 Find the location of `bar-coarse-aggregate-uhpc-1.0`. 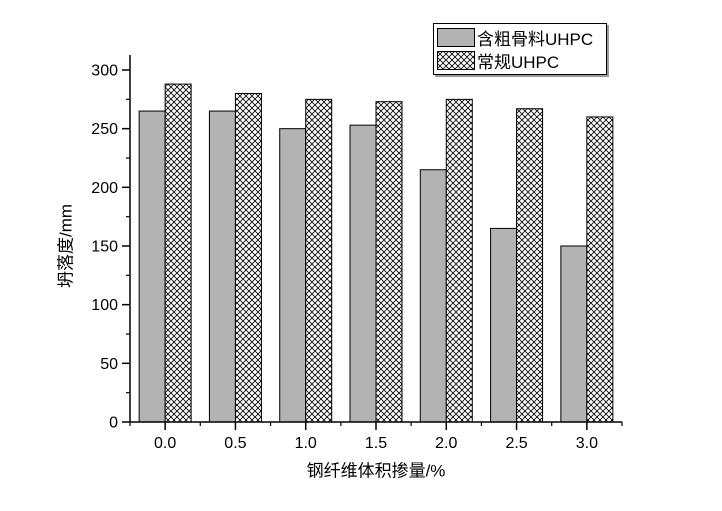

bar-coarse-aggregate-uhpc-1.0 is located at coordinates (293, 275).